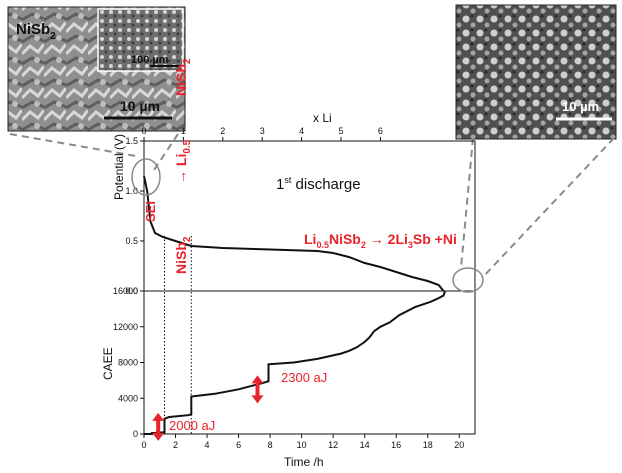  What do you see at coordinates (270, 445) in the screenshot?
I see `x-tick-label: 8` at bounding box center [270, 445].